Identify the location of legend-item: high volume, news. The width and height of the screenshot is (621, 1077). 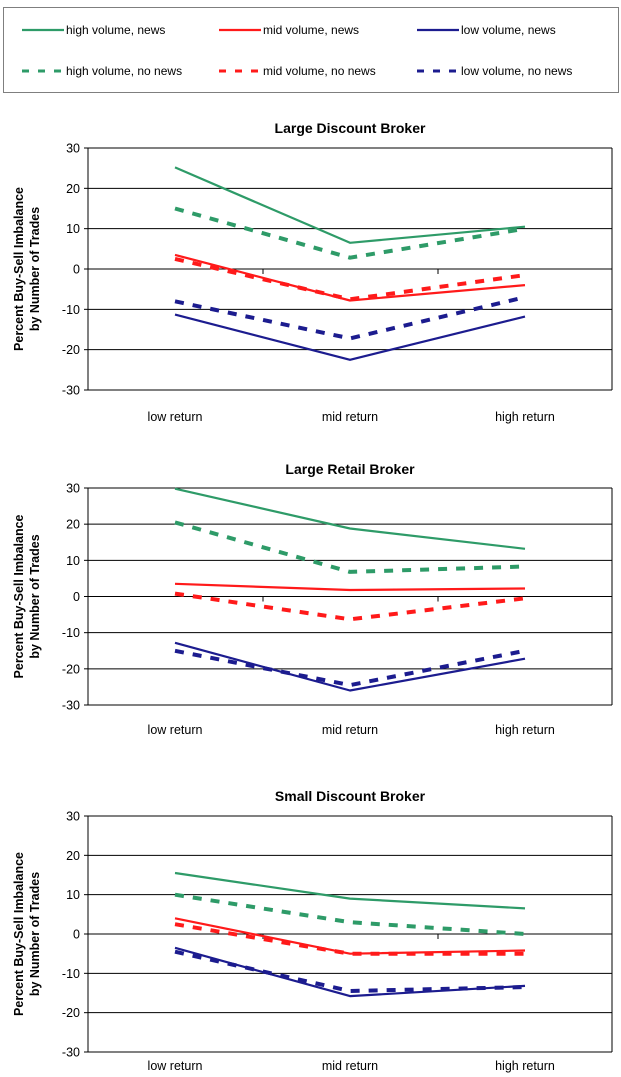
(93, 30).